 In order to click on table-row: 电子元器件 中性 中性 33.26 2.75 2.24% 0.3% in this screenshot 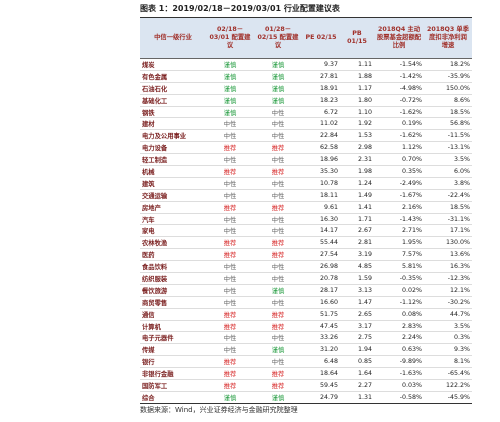, I will do `click(306, 338)`.